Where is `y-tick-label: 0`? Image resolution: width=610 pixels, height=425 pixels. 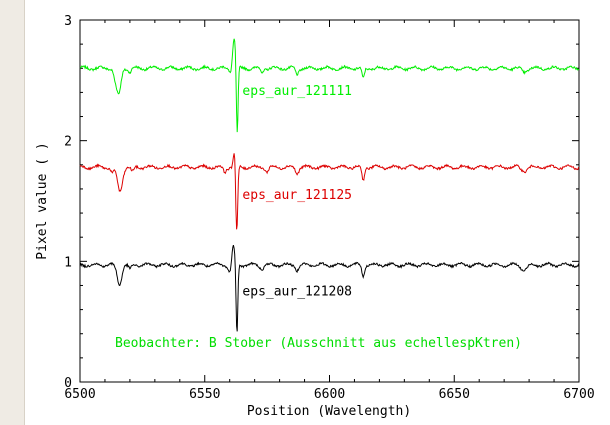
y-tick-label: 0 is located at coordinates (68, 383).